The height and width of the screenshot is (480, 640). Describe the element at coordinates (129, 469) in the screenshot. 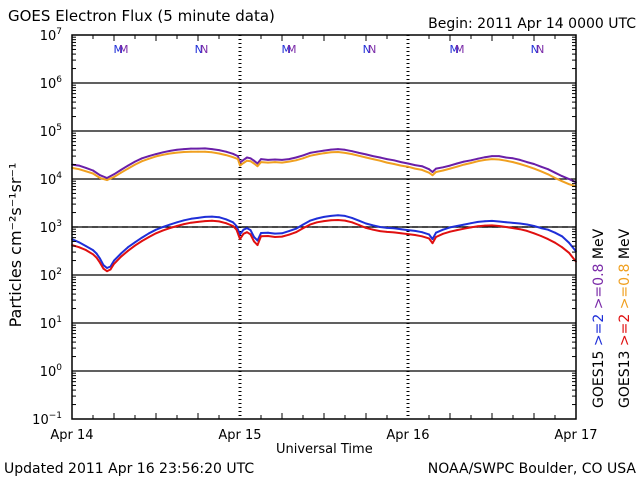

I see `updated-timestamp: Updated 2011 Apr 16 23:56:20 UTC` at that location.